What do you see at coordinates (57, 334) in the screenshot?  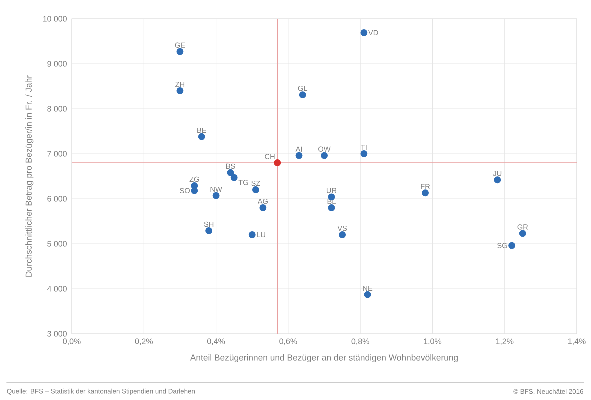 I see `y-tick-label: 3 000` at bounding box center [57, 334].